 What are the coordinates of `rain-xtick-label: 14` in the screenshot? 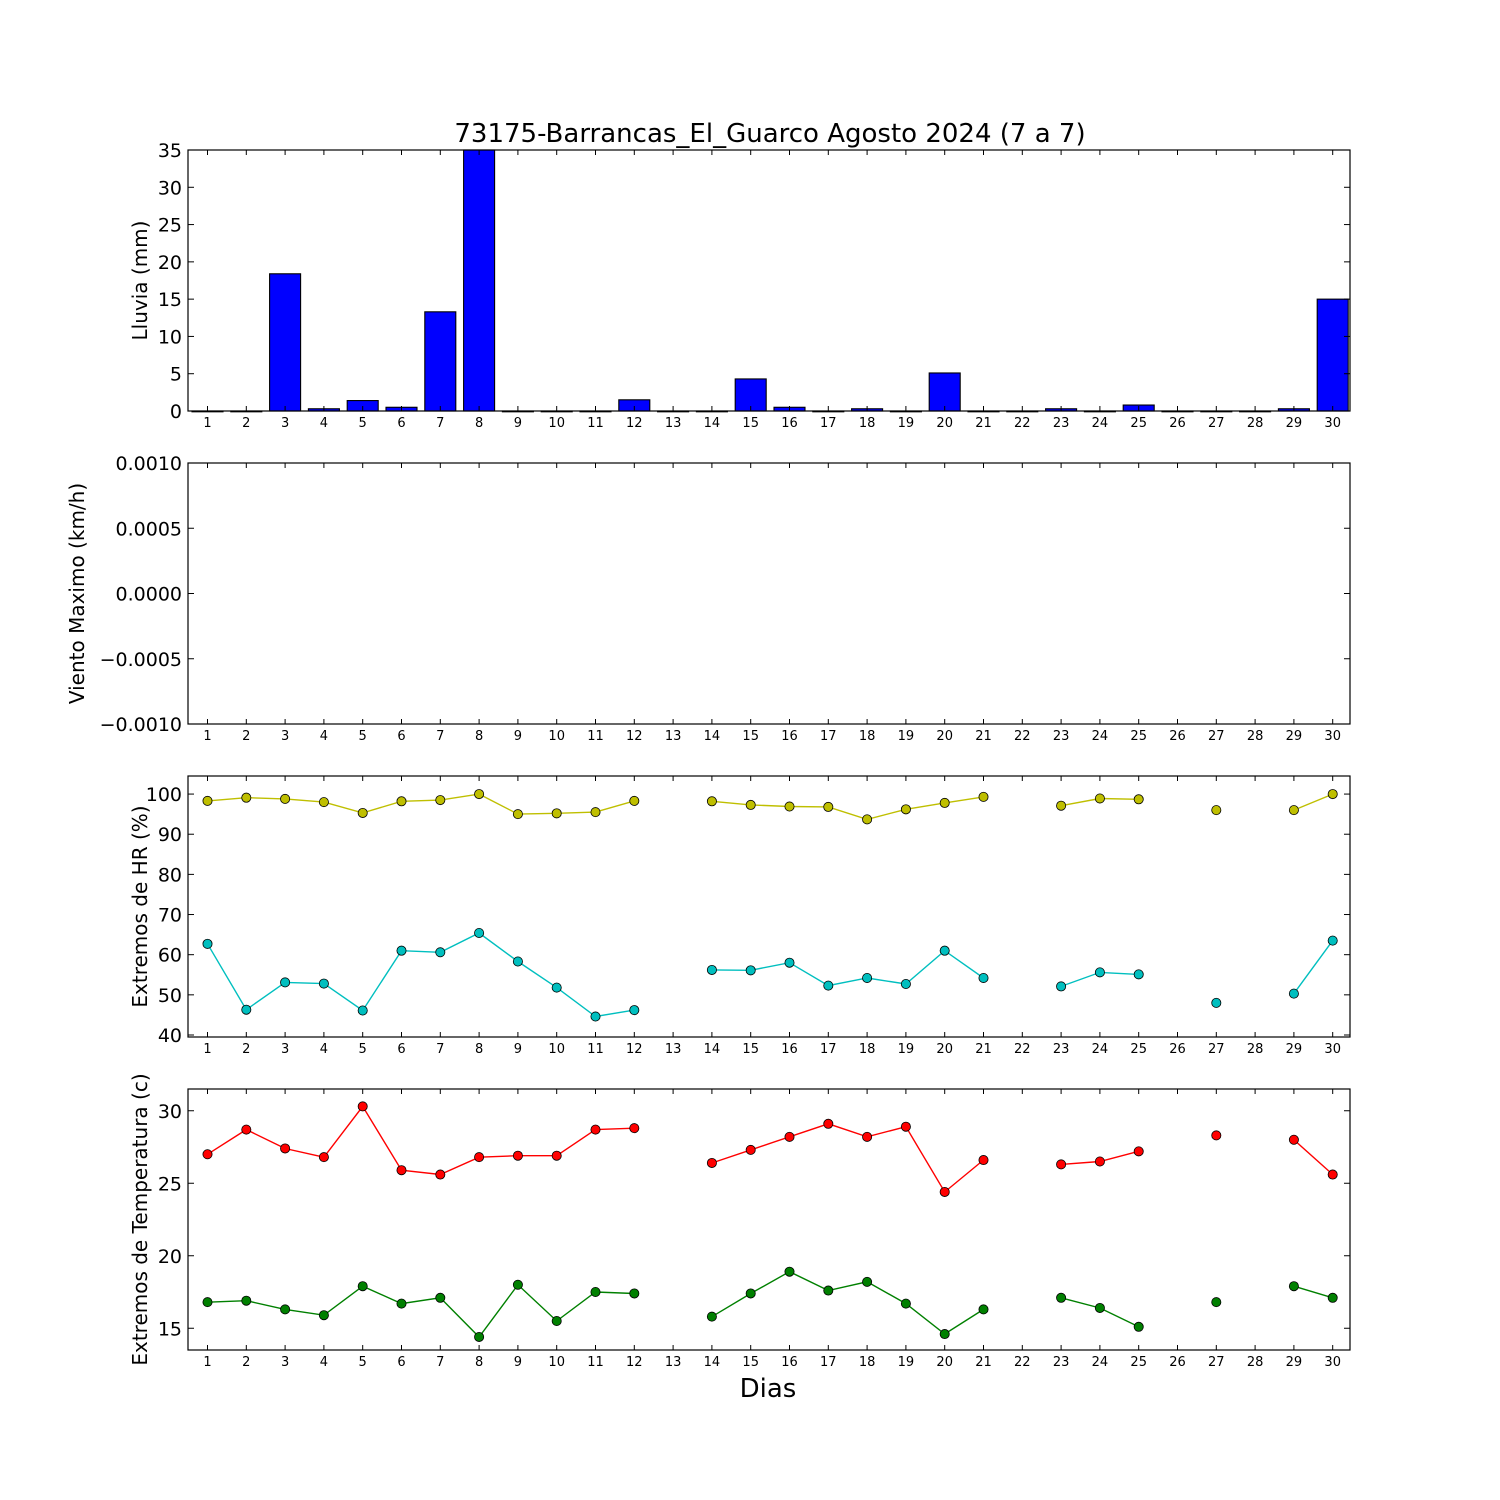 It's located at (712, 423).